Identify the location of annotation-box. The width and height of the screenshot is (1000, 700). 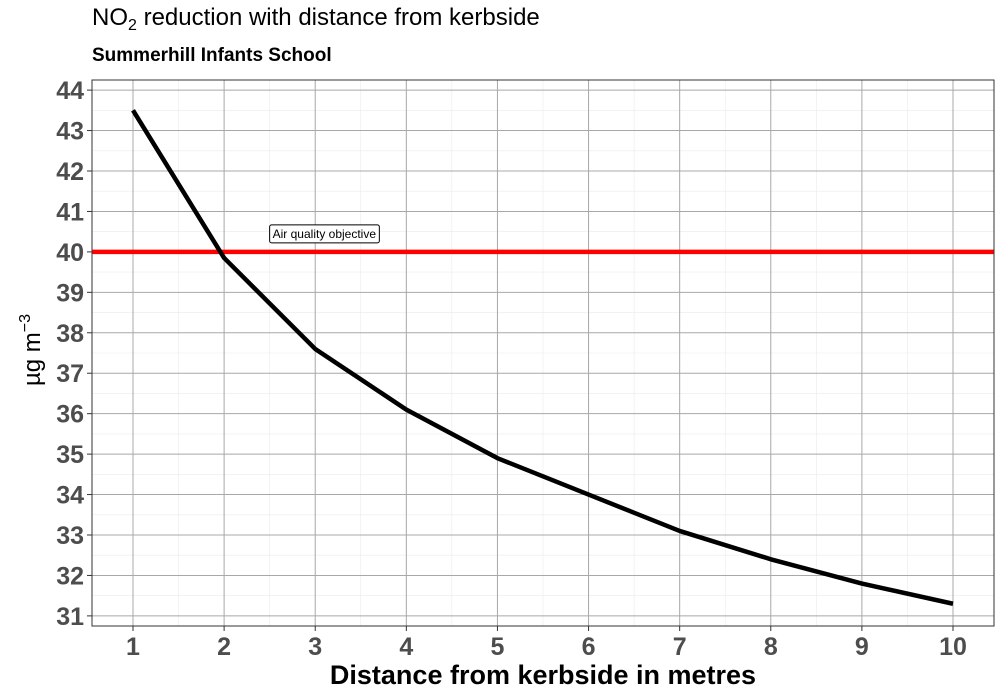
(324, 234).